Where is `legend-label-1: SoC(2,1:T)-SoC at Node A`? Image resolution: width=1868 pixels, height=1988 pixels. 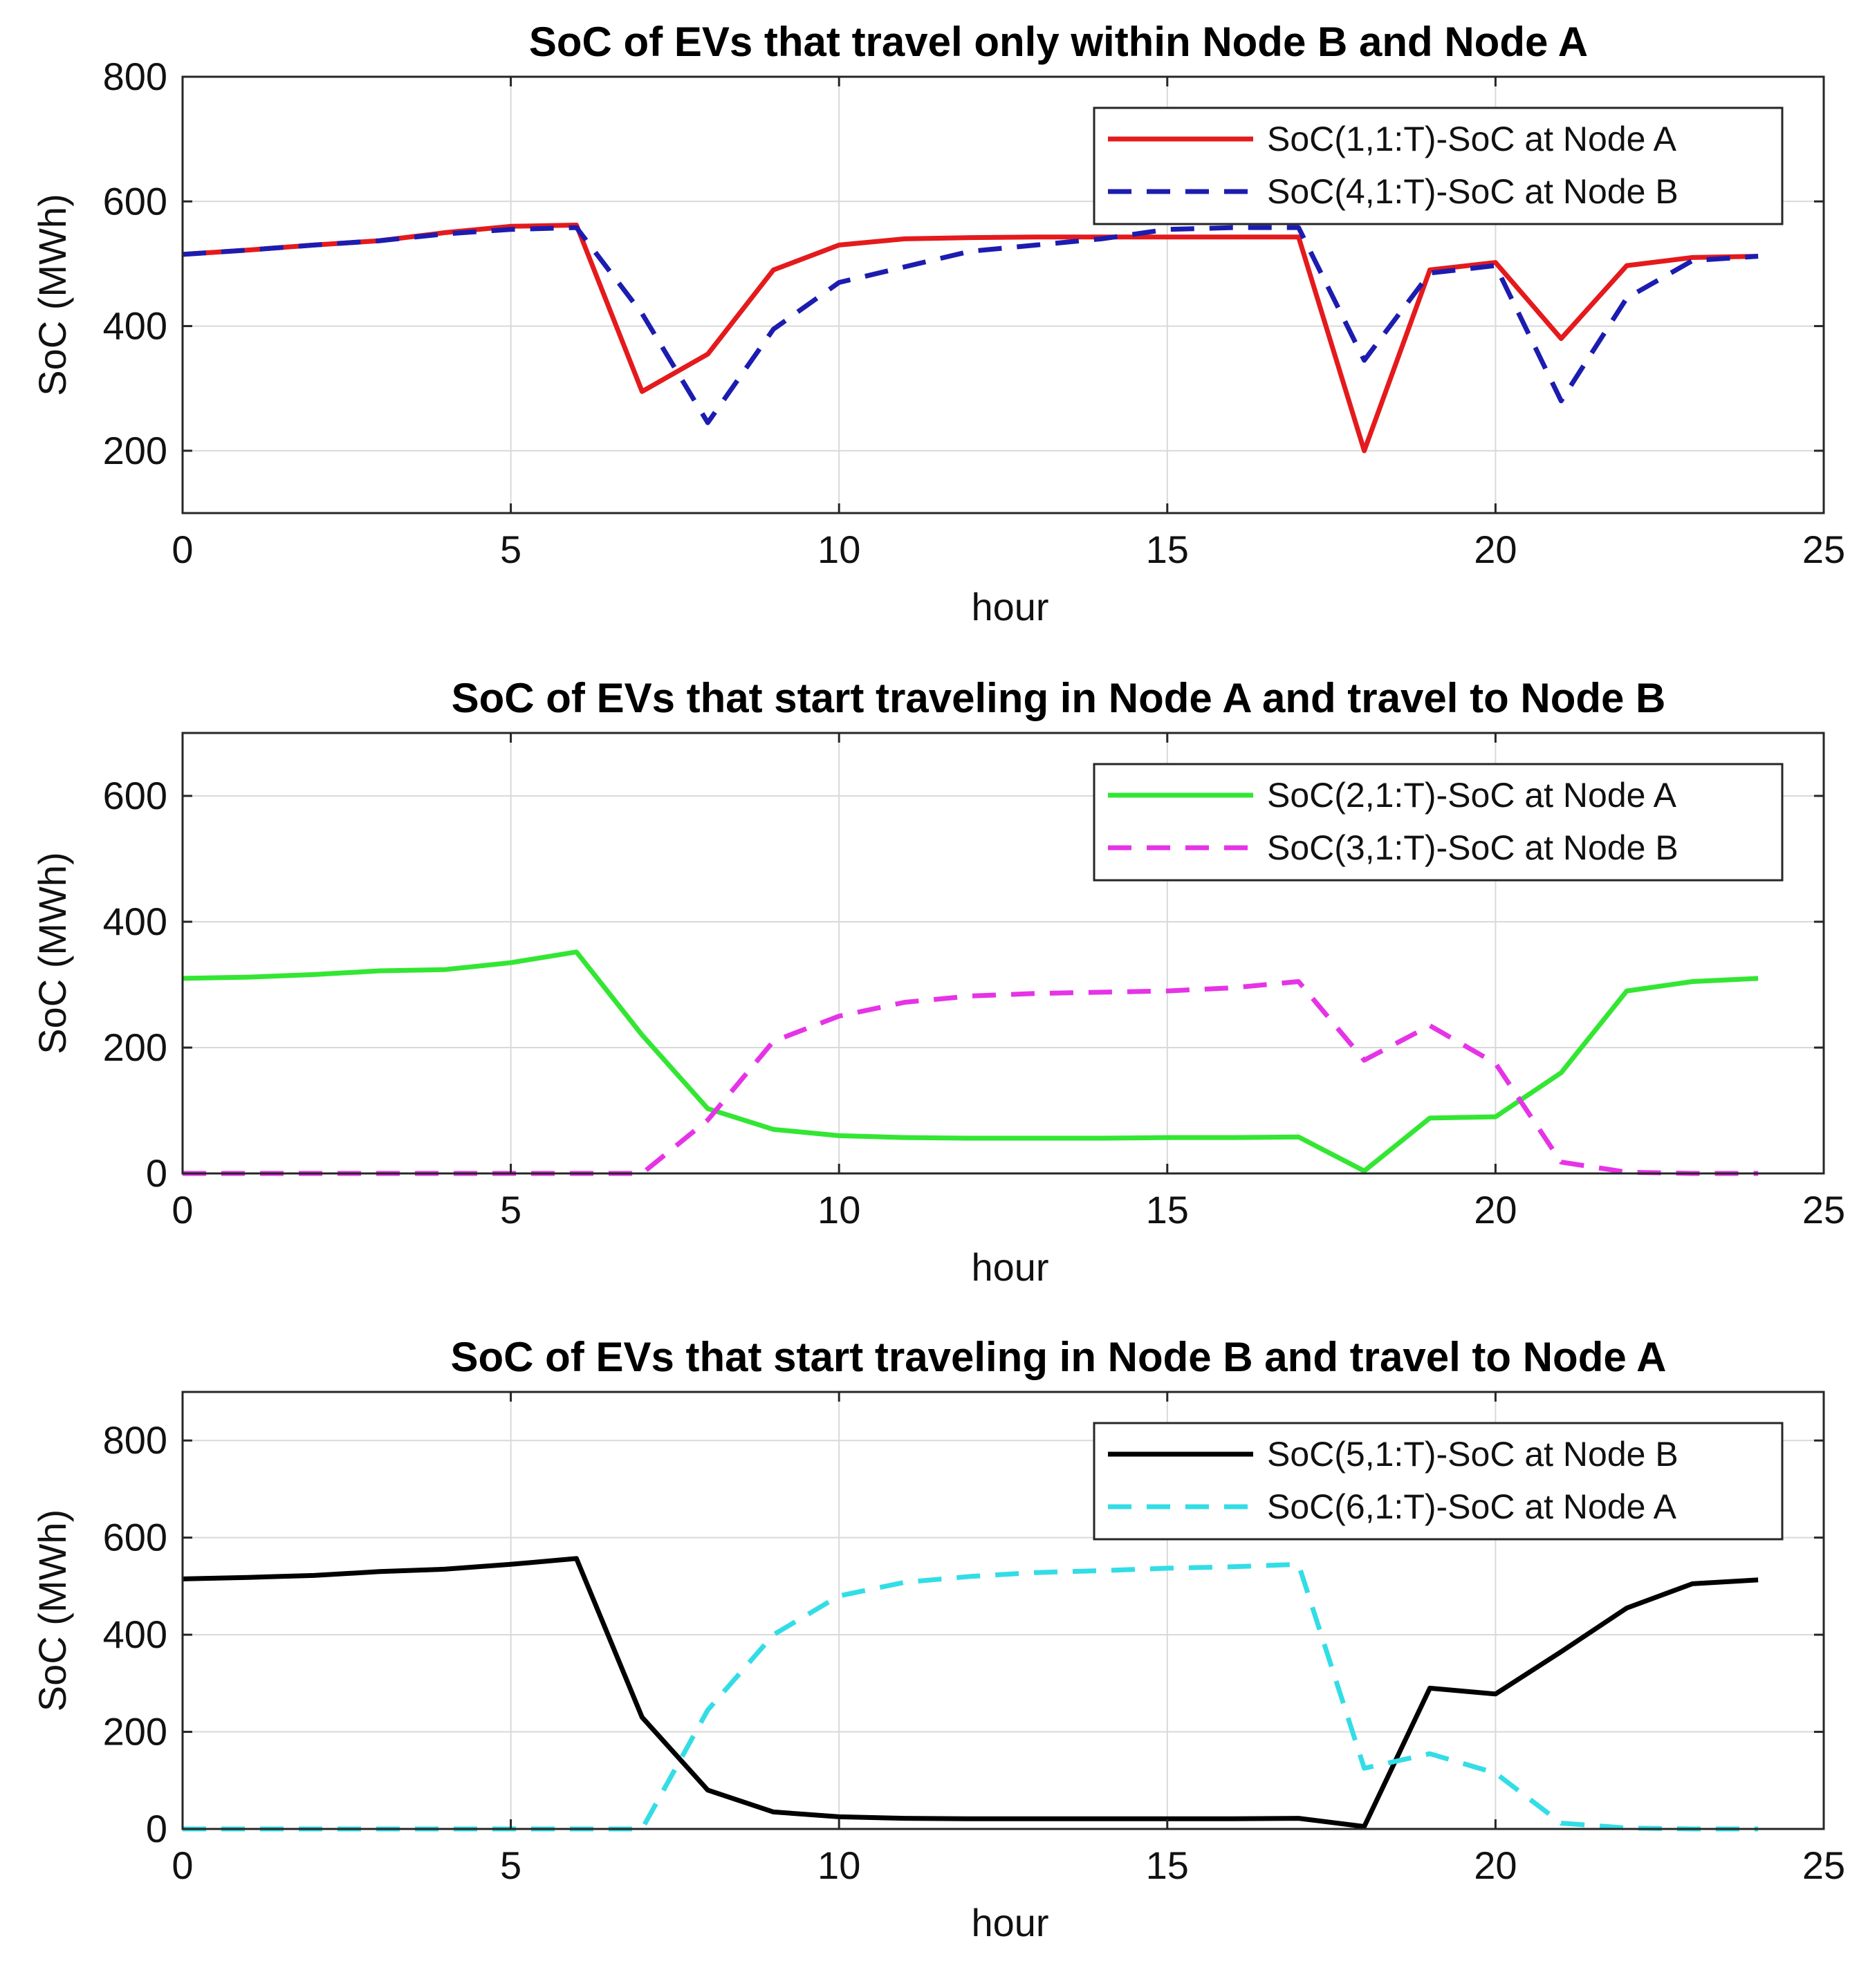
legend-label-1: SoC(2,1:T)-SoC at Node A is located at coordinates (1472, 795).